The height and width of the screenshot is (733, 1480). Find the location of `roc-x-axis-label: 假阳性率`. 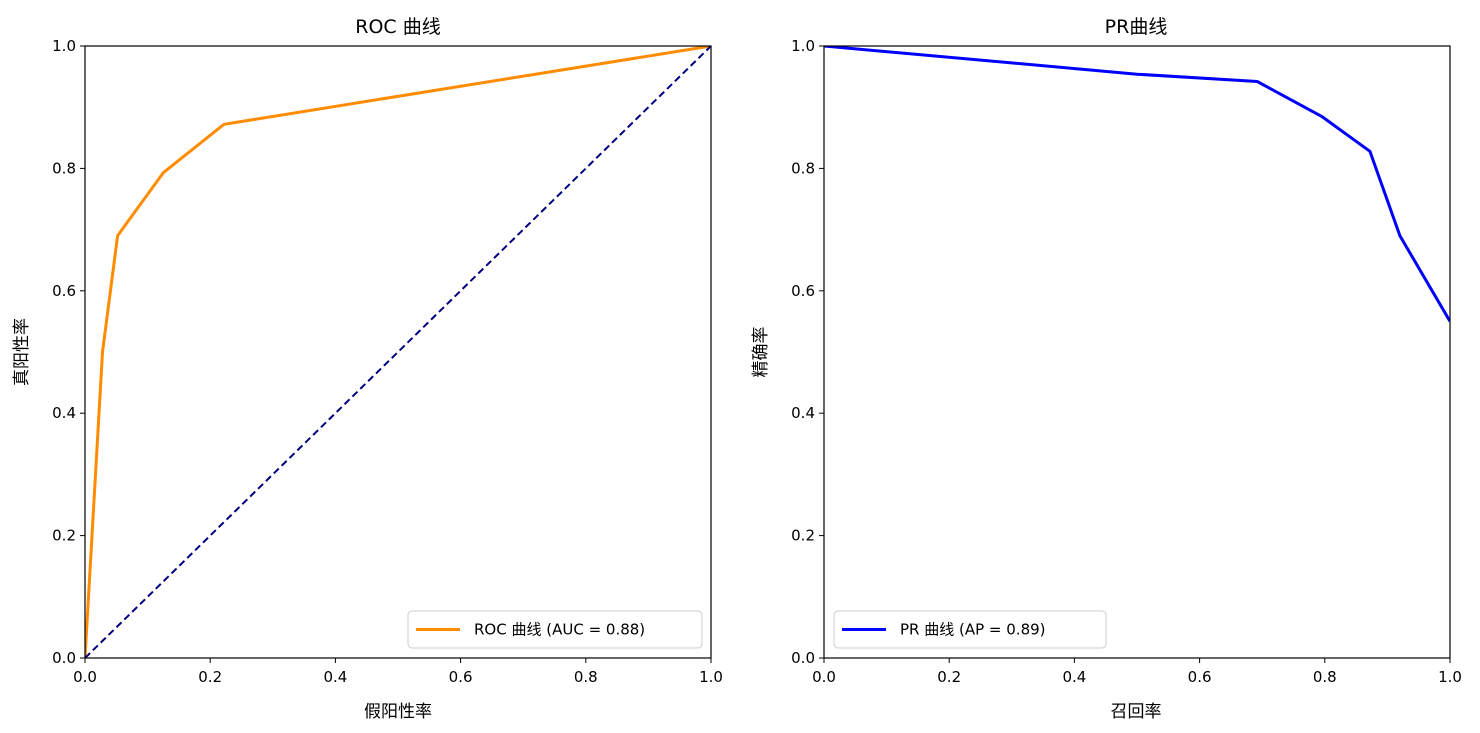

roc-x-axis-label: 假阳性率 is located at coordinates (398, 712).